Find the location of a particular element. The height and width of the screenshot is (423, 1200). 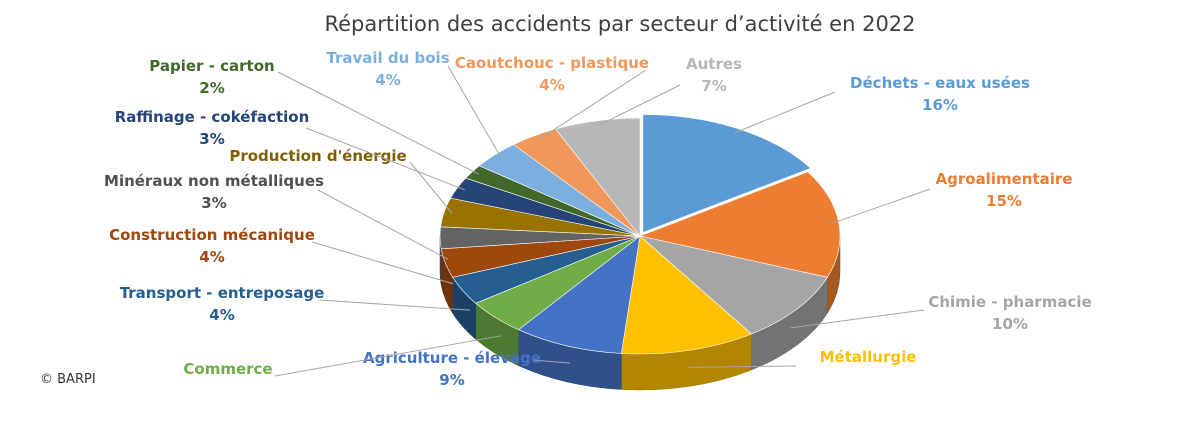

slice-value-0: 16% is located at coordinates (940, 105).